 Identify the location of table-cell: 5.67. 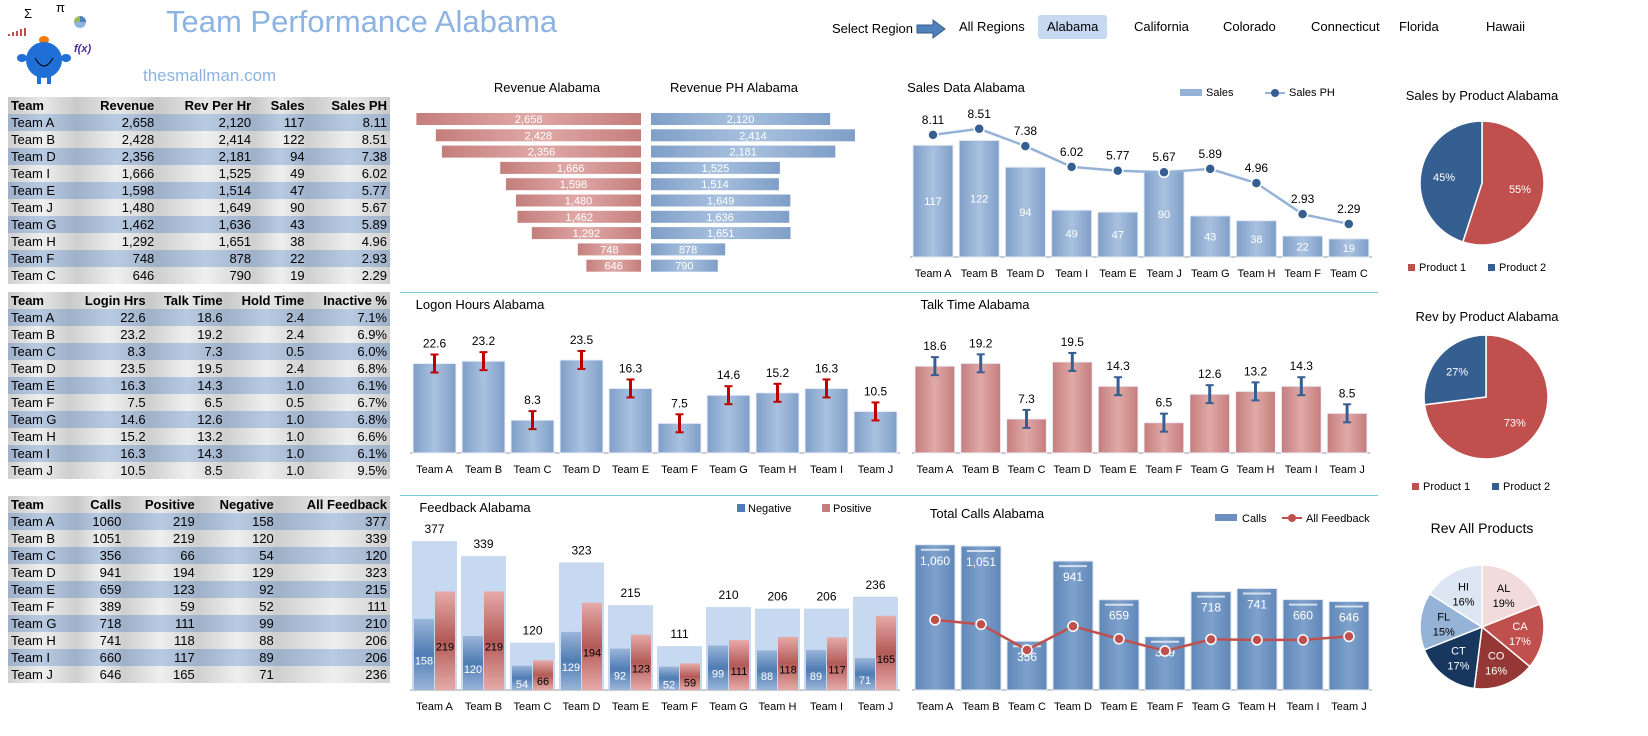
(348, 207).